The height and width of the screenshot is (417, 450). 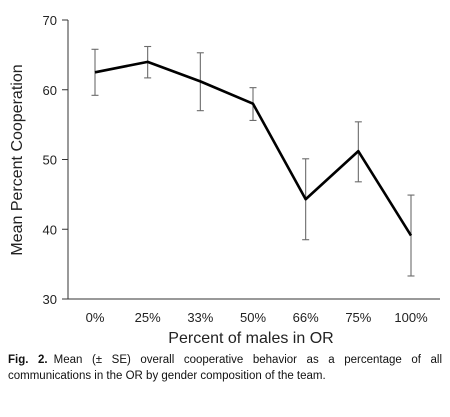 I want to click on x-axis-ticks: 0% 25% 33% 50% 66% 75% 100%, so click(x=257, y=317).